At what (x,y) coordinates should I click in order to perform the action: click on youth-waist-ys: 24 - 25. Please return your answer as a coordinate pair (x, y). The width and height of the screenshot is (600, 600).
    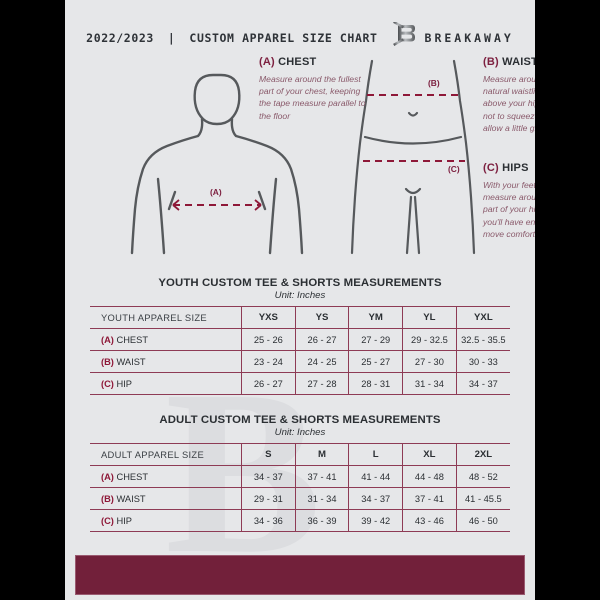
    Looking at the image, I should click on (322, 361).